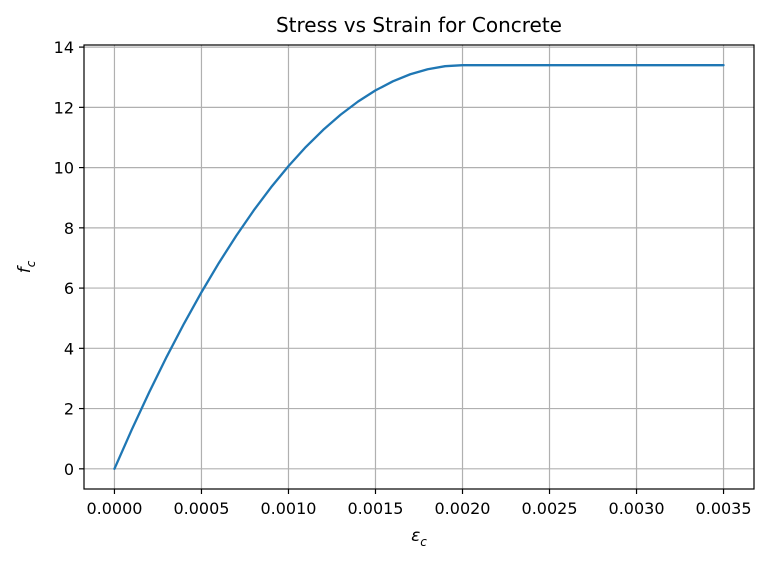 The image size is (773, 567). I want to click on y-tick-label: 12, so click(64, 107).